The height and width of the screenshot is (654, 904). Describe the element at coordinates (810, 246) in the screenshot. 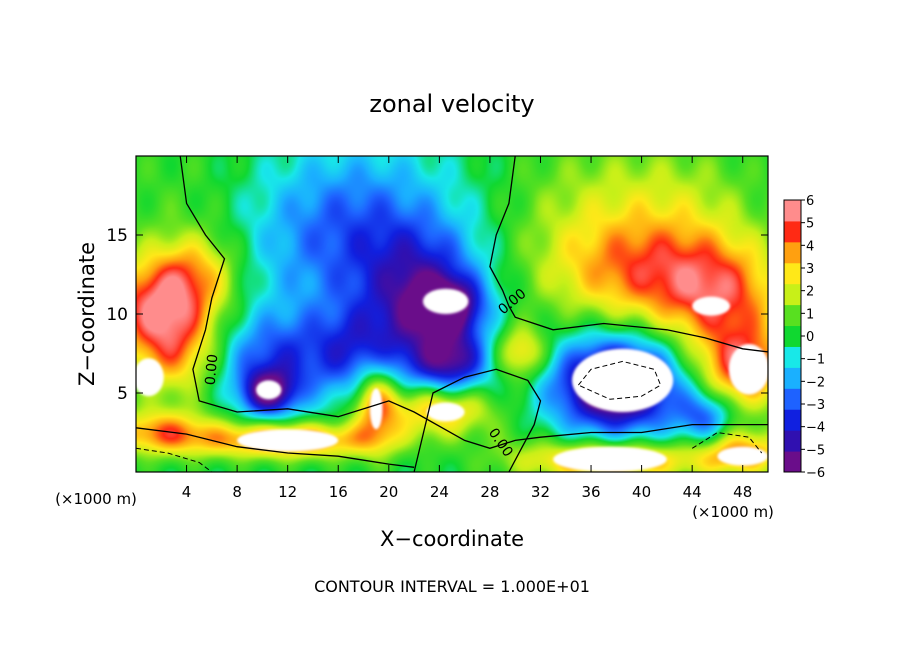

I see `colorbar-tick-label: 4` at that location.